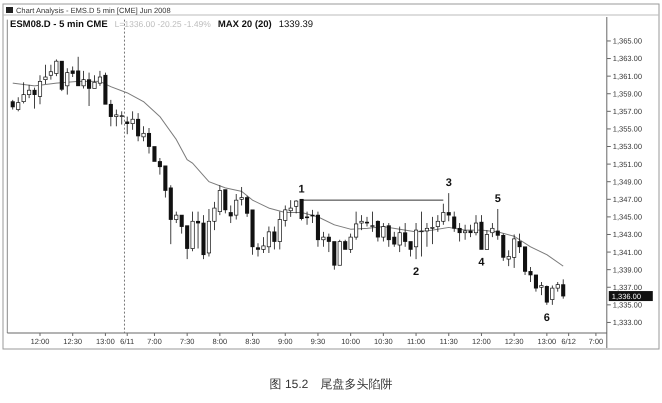 This screenshot has width=662, height=403. I want to click on annotation: 5, so click(497, 198).